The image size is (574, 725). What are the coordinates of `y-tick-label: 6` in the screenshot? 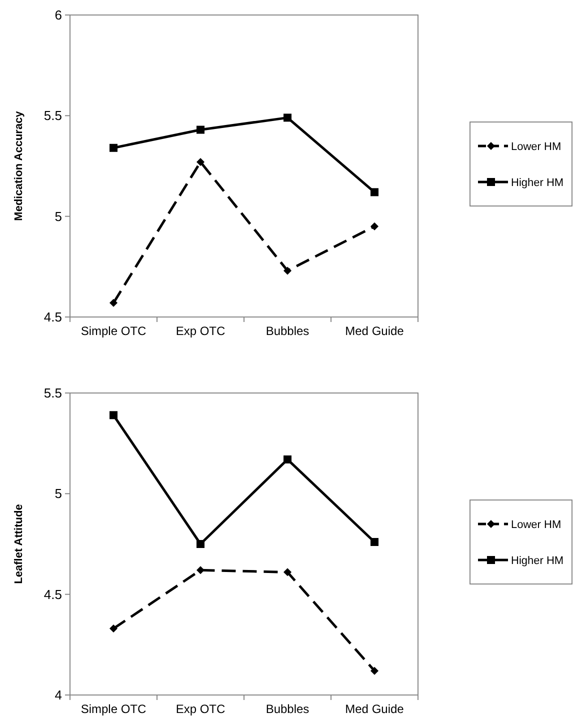 It's located at (58, 15).